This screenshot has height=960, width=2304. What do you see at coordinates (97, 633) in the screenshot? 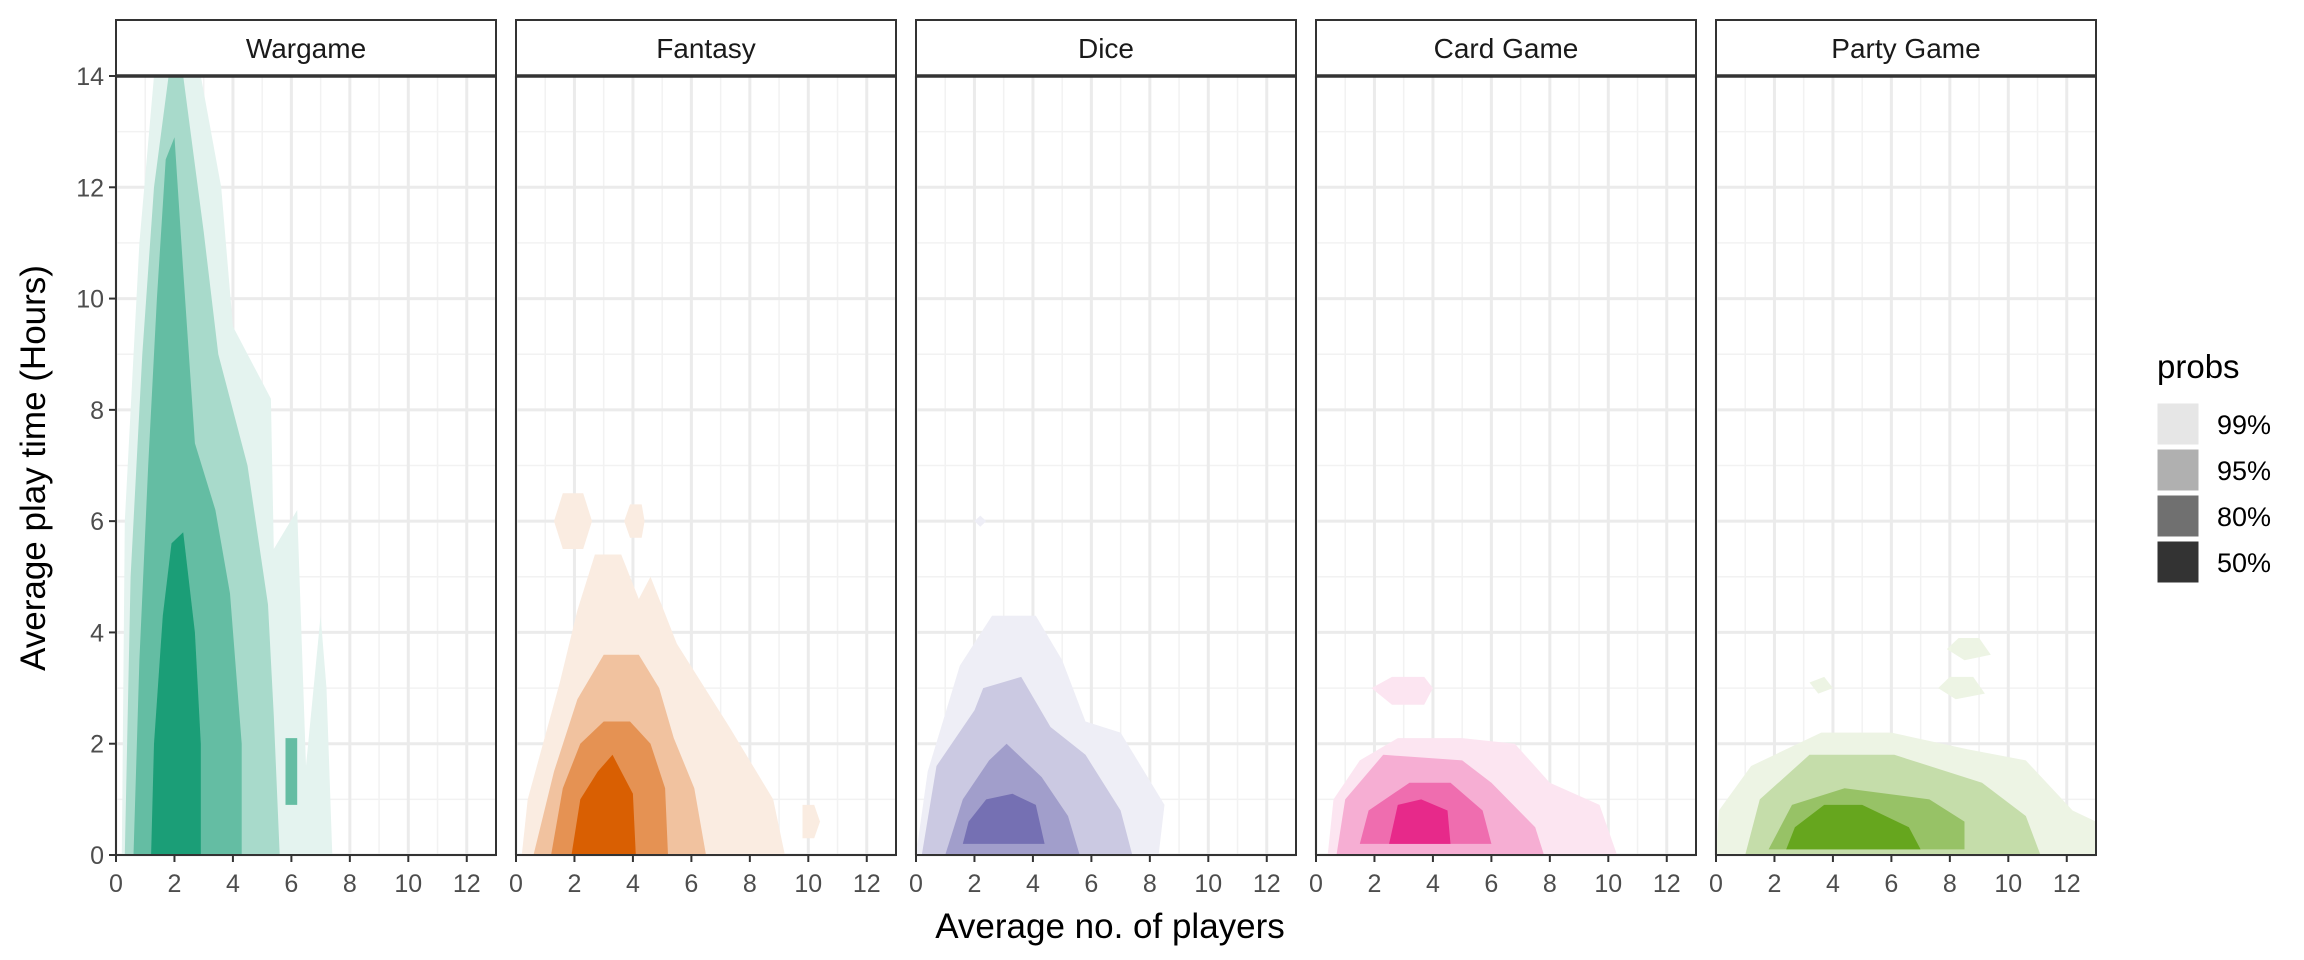
I see `y-tick-label: 4` at bounding box center [97, 633].